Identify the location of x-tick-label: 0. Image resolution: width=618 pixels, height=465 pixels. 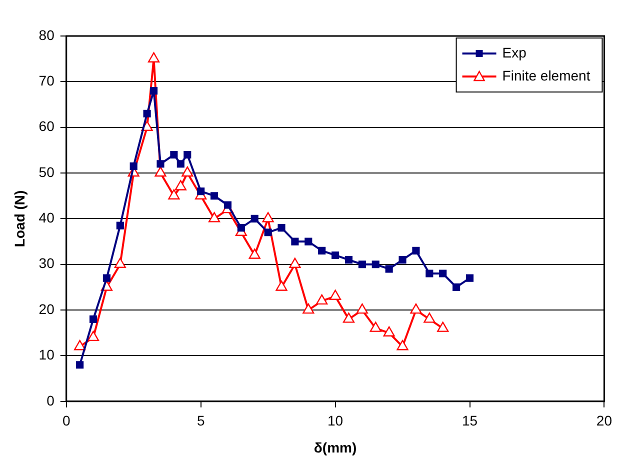
(66, 420).